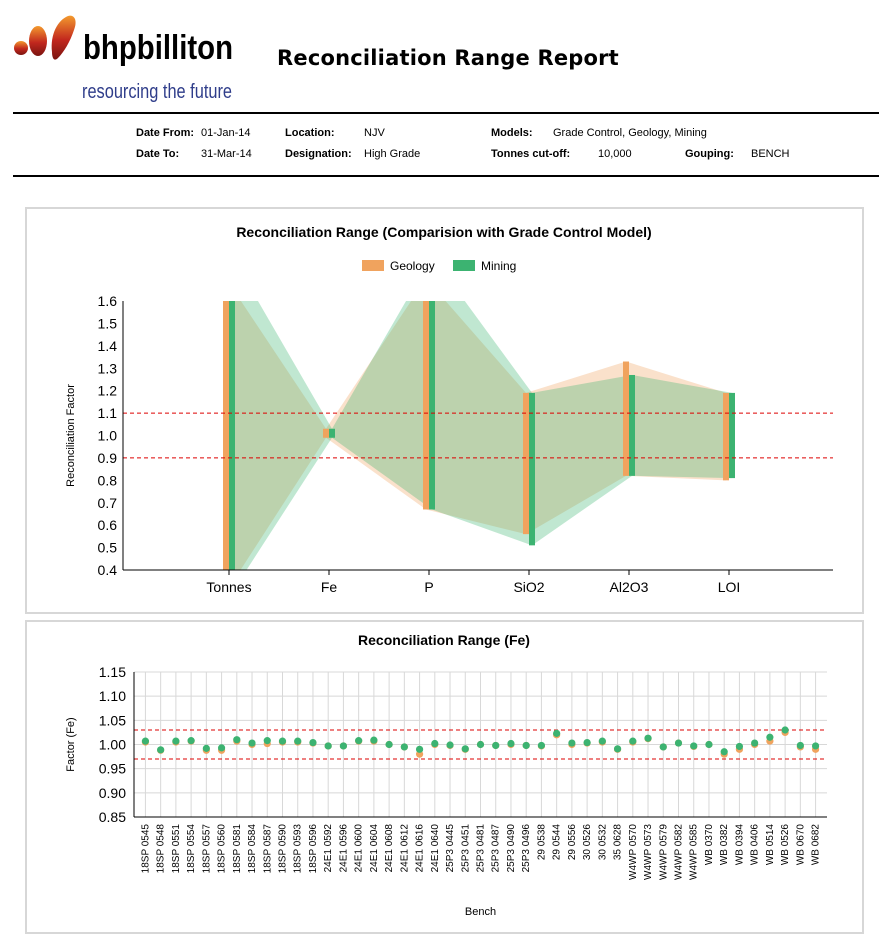  I want to click on x-tick-label: 29 0538, so click(541, 842).